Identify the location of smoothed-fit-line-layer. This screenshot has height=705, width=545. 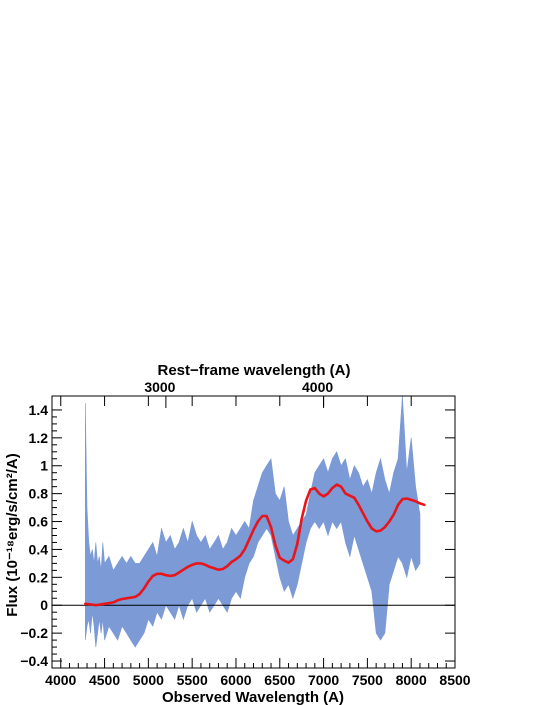
(255, 545).